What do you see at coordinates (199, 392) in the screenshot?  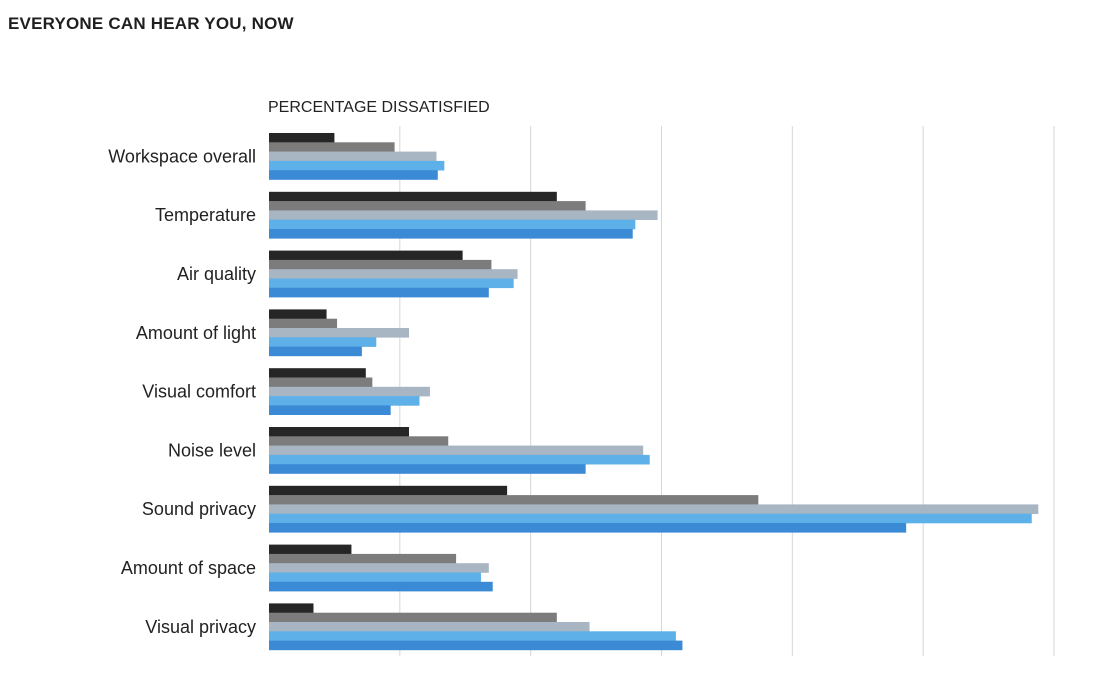 I see `category-label: Visual comfort` at bounding box center [199, 392].